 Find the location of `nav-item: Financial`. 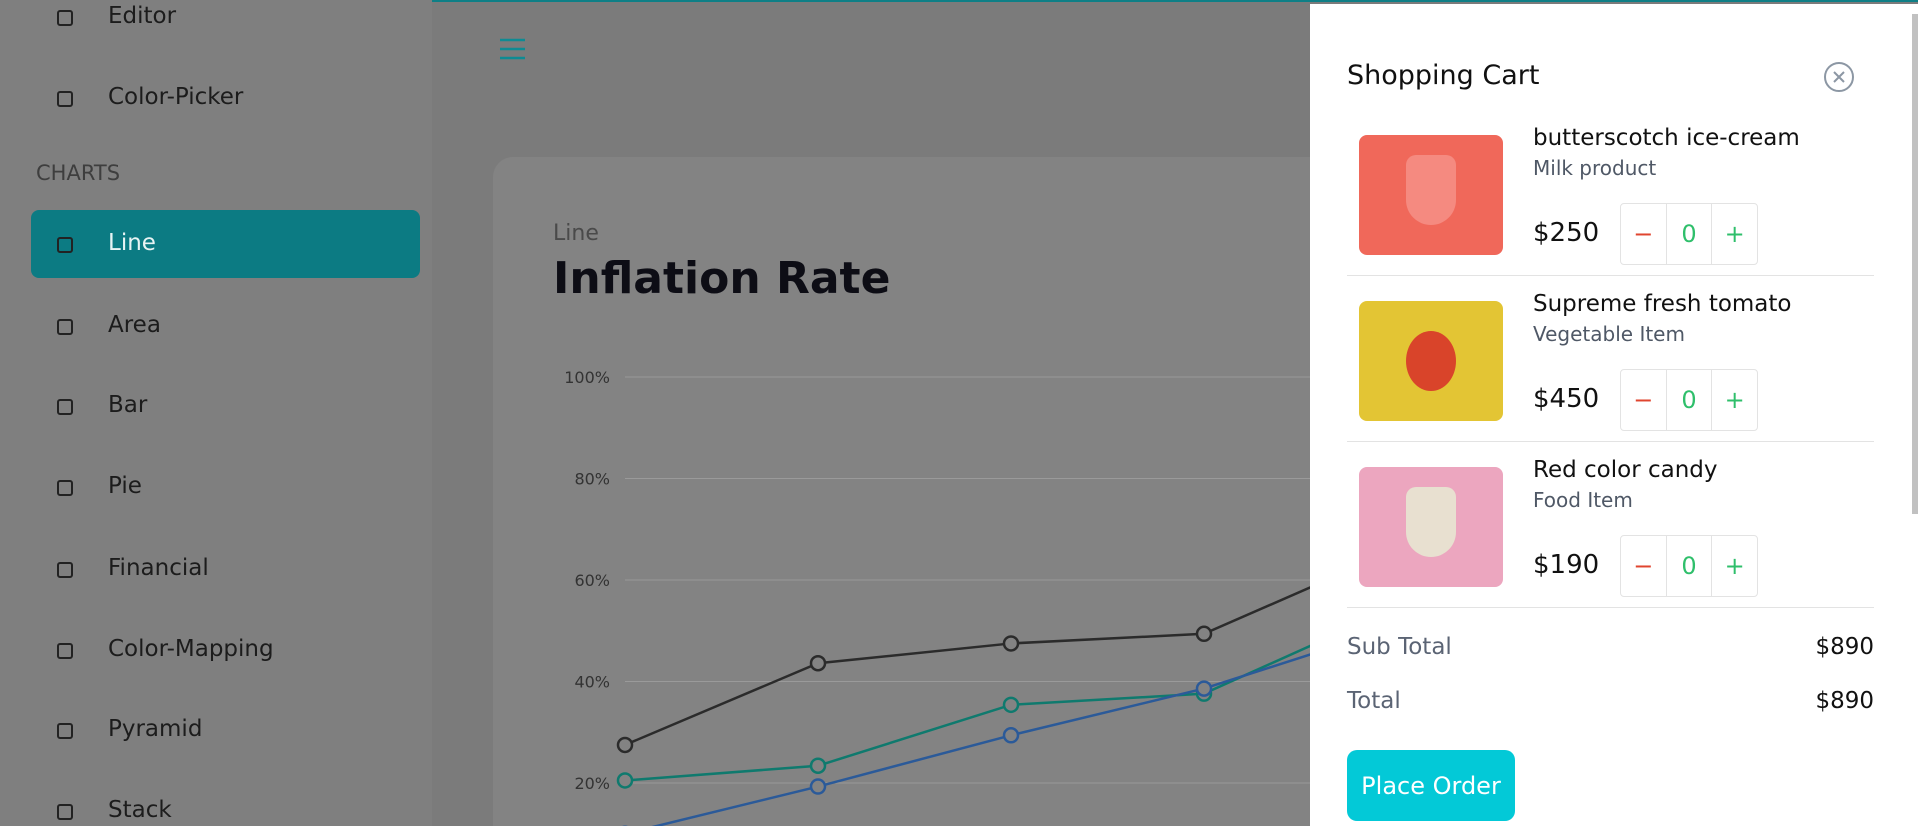

nav-item: Financial is located at coordinates (158, 568).